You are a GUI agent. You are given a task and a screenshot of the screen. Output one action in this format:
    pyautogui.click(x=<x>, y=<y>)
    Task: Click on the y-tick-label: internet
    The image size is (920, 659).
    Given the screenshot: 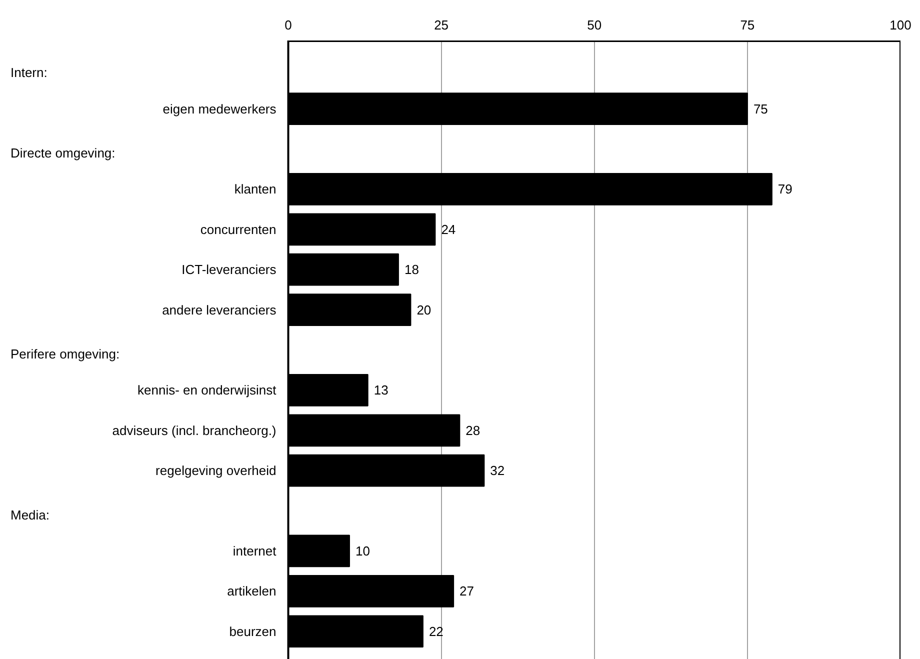 What is the action you would take?
    pyautogui.click(x=254, y=550)
    